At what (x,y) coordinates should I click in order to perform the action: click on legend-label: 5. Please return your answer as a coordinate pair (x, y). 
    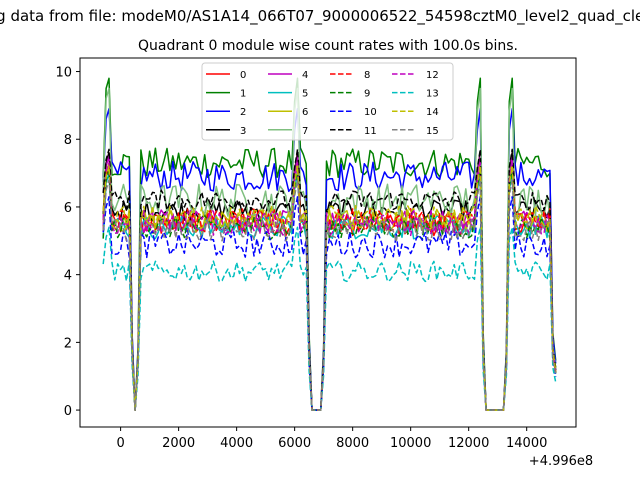
    Looking at the image, I should click on (305, 94).